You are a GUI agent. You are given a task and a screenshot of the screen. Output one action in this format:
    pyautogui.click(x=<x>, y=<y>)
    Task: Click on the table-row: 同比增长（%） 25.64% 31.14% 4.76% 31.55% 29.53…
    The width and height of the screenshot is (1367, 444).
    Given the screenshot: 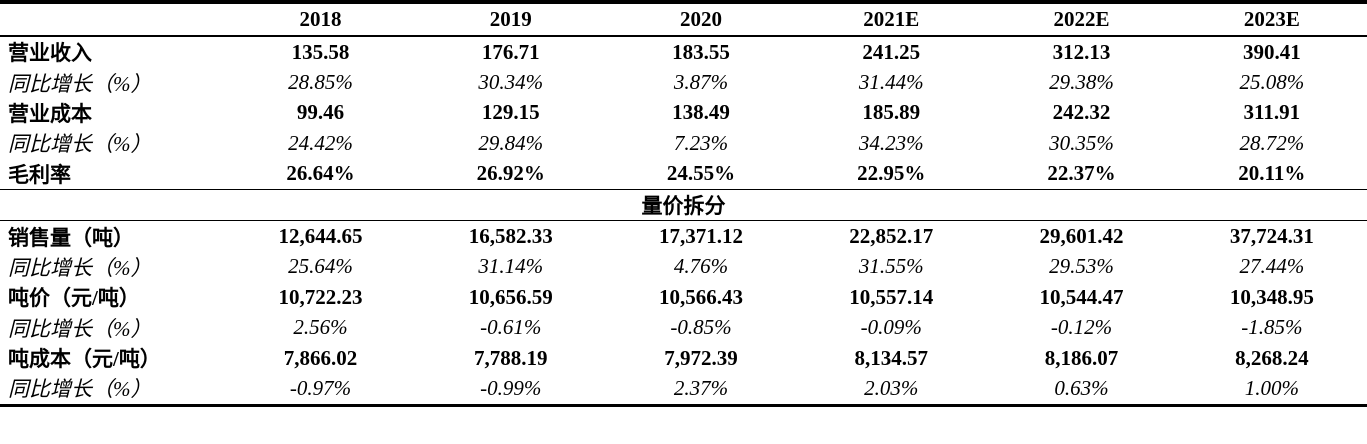 What is the action you would take?
    pyautogui.click(x=683, y=267)
    